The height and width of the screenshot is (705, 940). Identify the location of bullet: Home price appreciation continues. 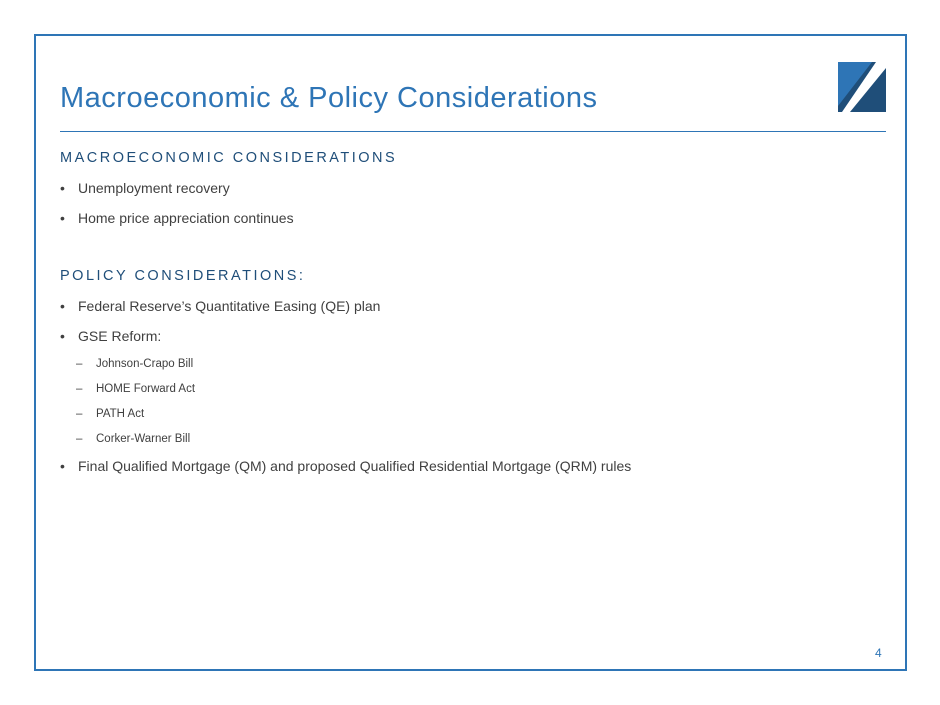
(470, 218).